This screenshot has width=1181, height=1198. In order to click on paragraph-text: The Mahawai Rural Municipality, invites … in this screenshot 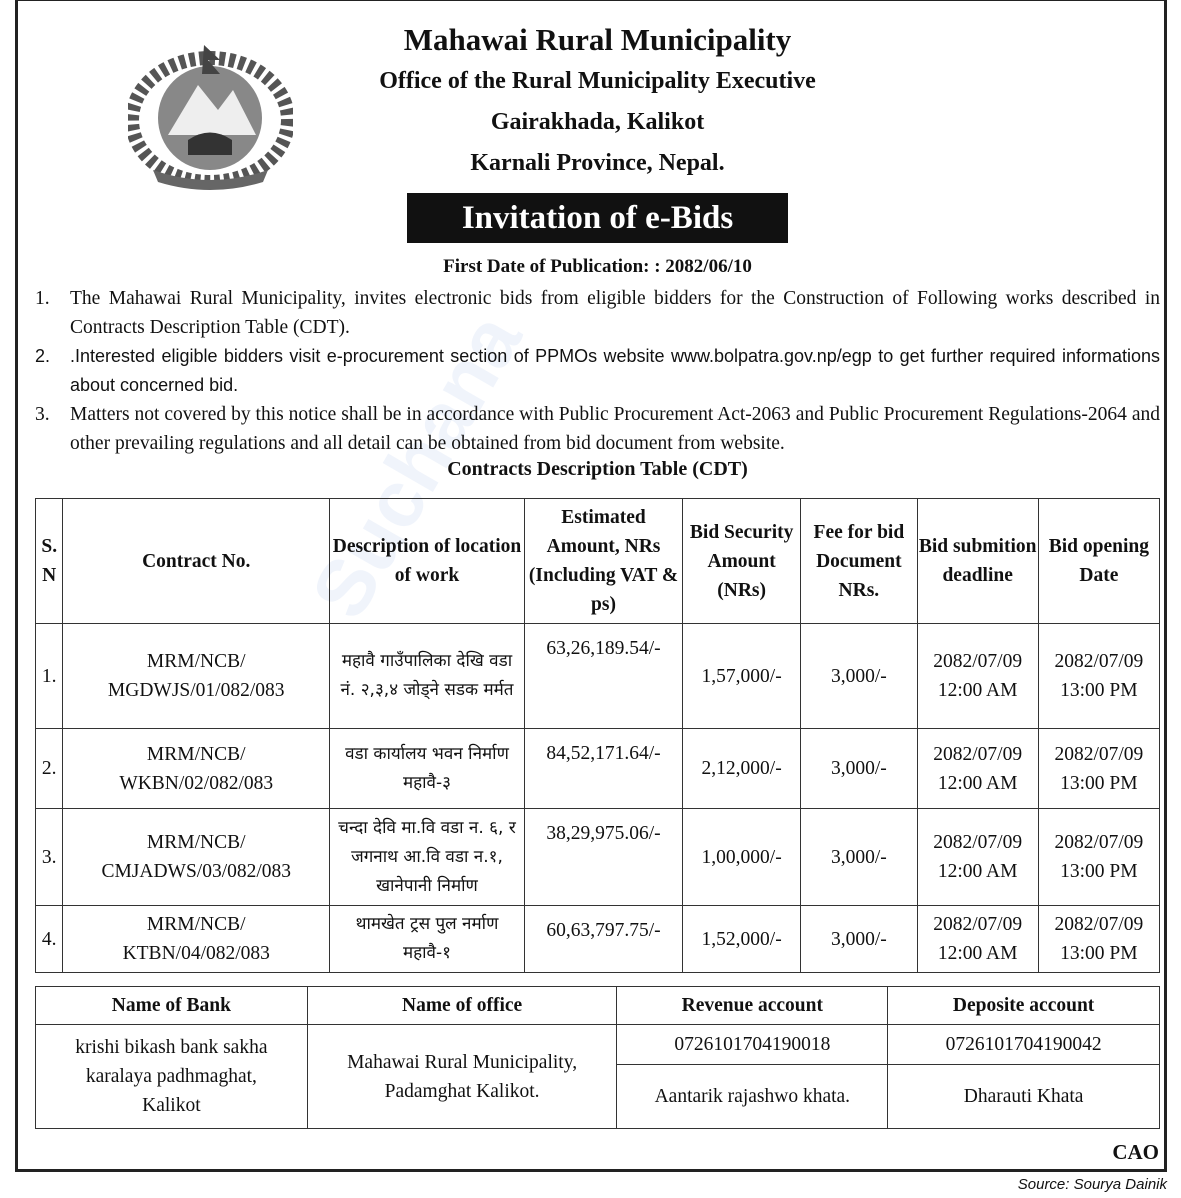, I will do `click(615, 313)`.